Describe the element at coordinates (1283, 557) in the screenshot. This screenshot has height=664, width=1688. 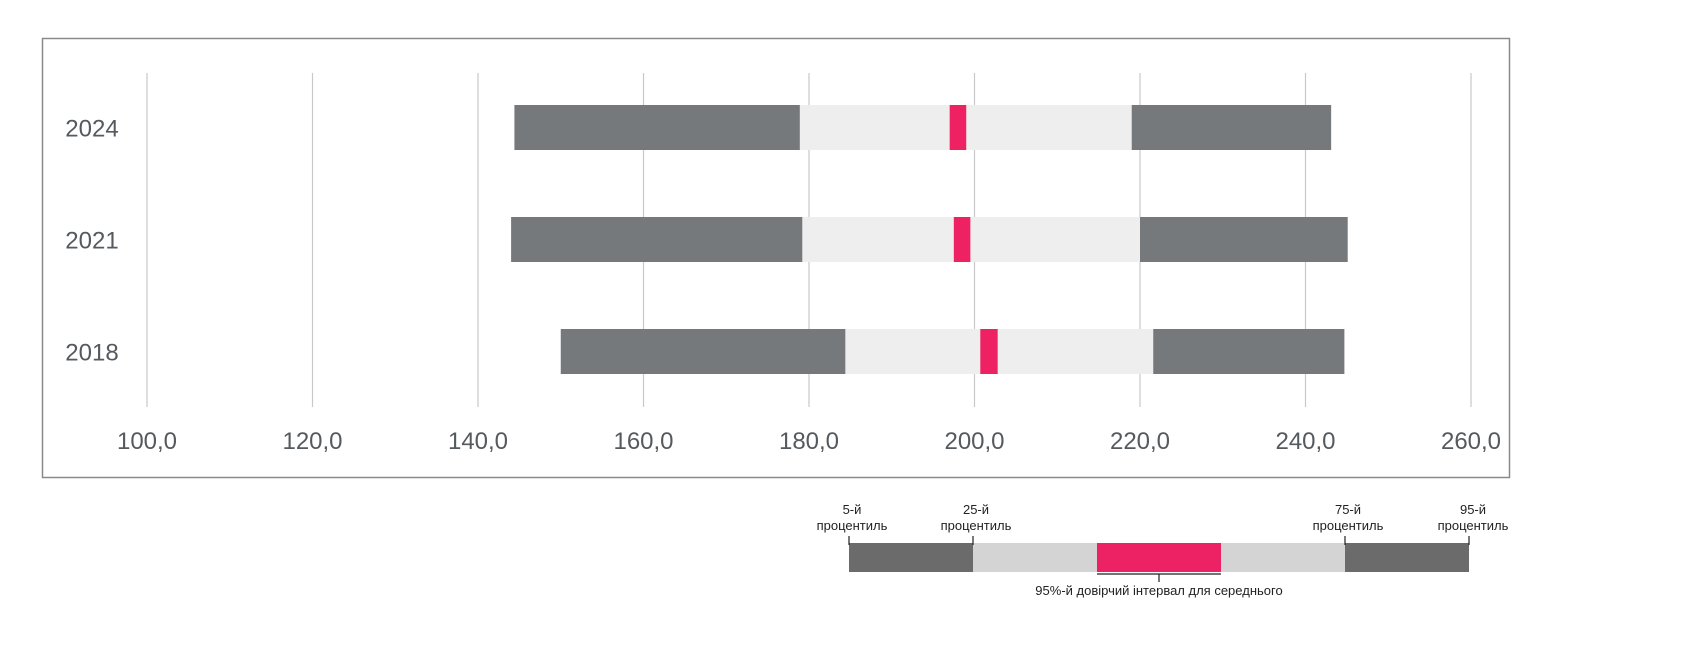
I see `legend-ci-p75` at that location.